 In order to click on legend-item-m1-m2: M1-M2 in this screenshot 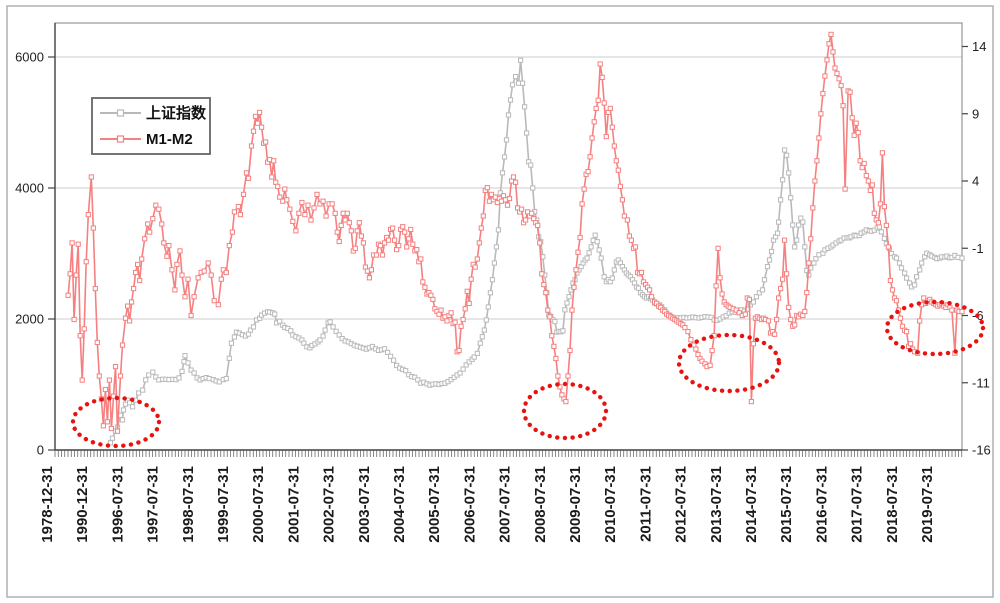, I will do `click(146, 139)`.